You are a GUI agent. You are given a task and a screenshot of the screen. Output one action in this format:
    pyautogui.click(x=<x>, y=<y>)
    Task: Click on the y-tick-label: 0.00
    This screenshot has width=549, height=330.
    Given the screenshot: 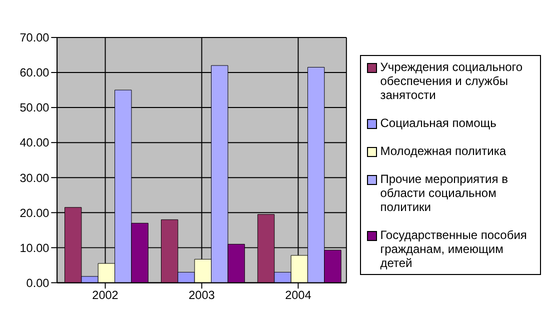 What is the action you would take?
    pyautogui.click(x=38, y=283)
    